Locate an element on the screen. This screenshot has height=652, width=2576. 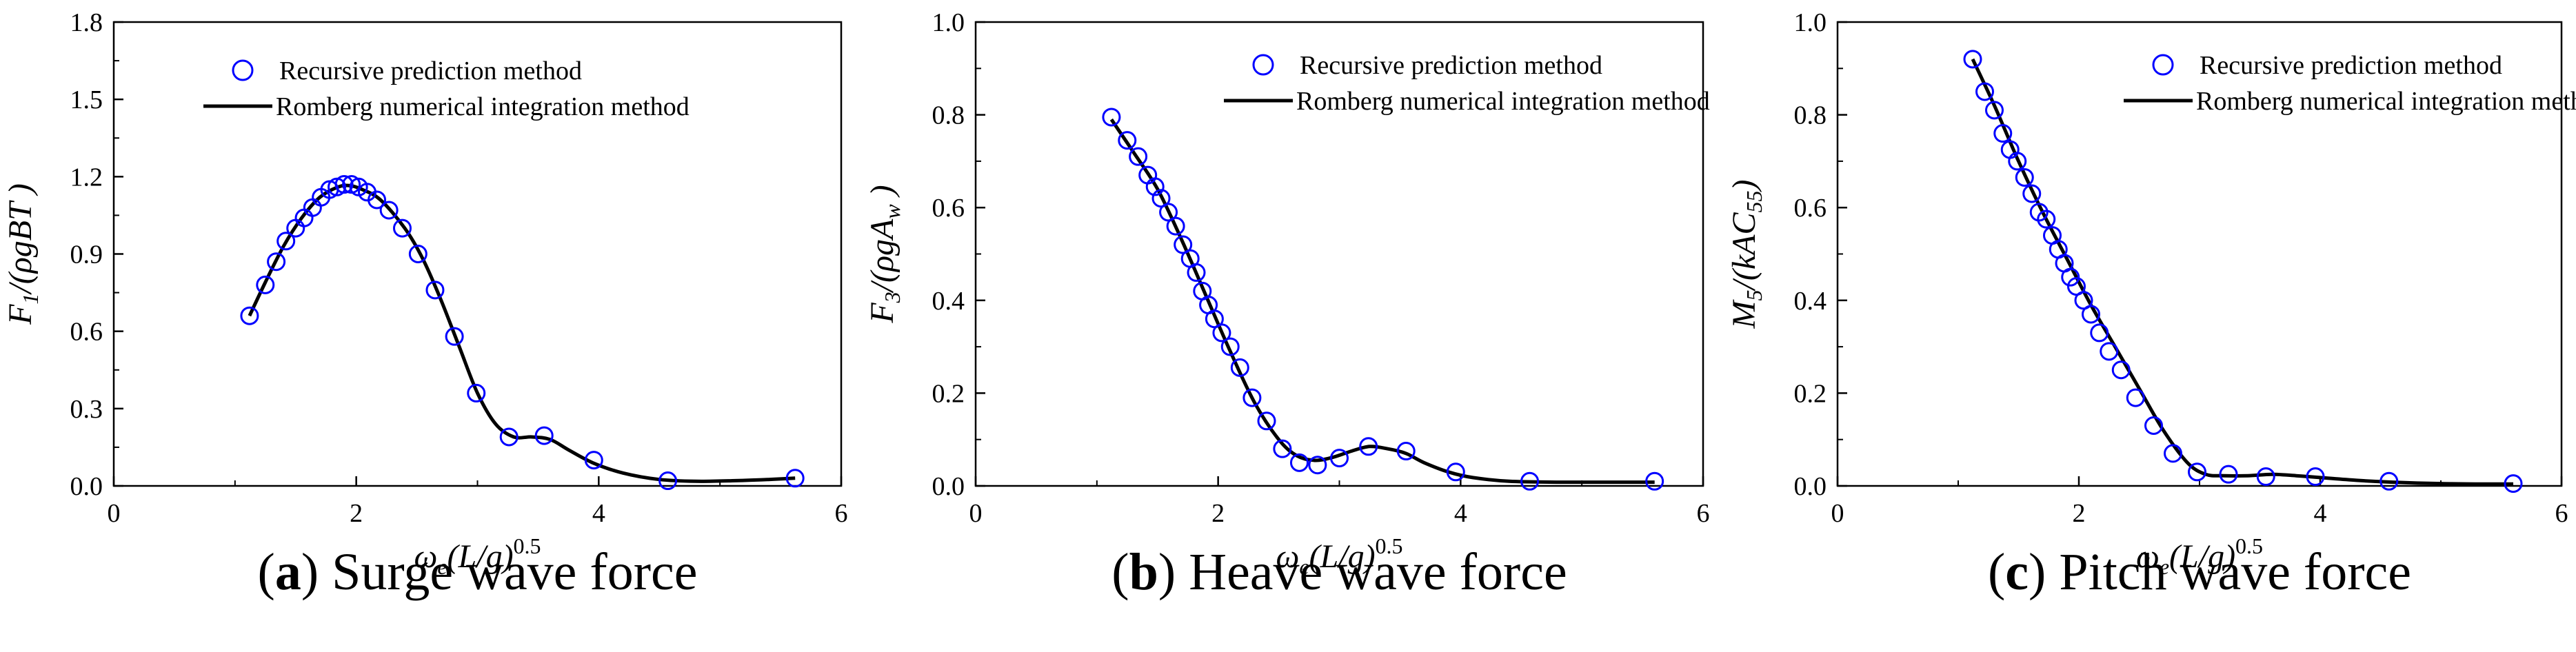
y-axis-label-tail: ) is located at coordinates (882, 195).